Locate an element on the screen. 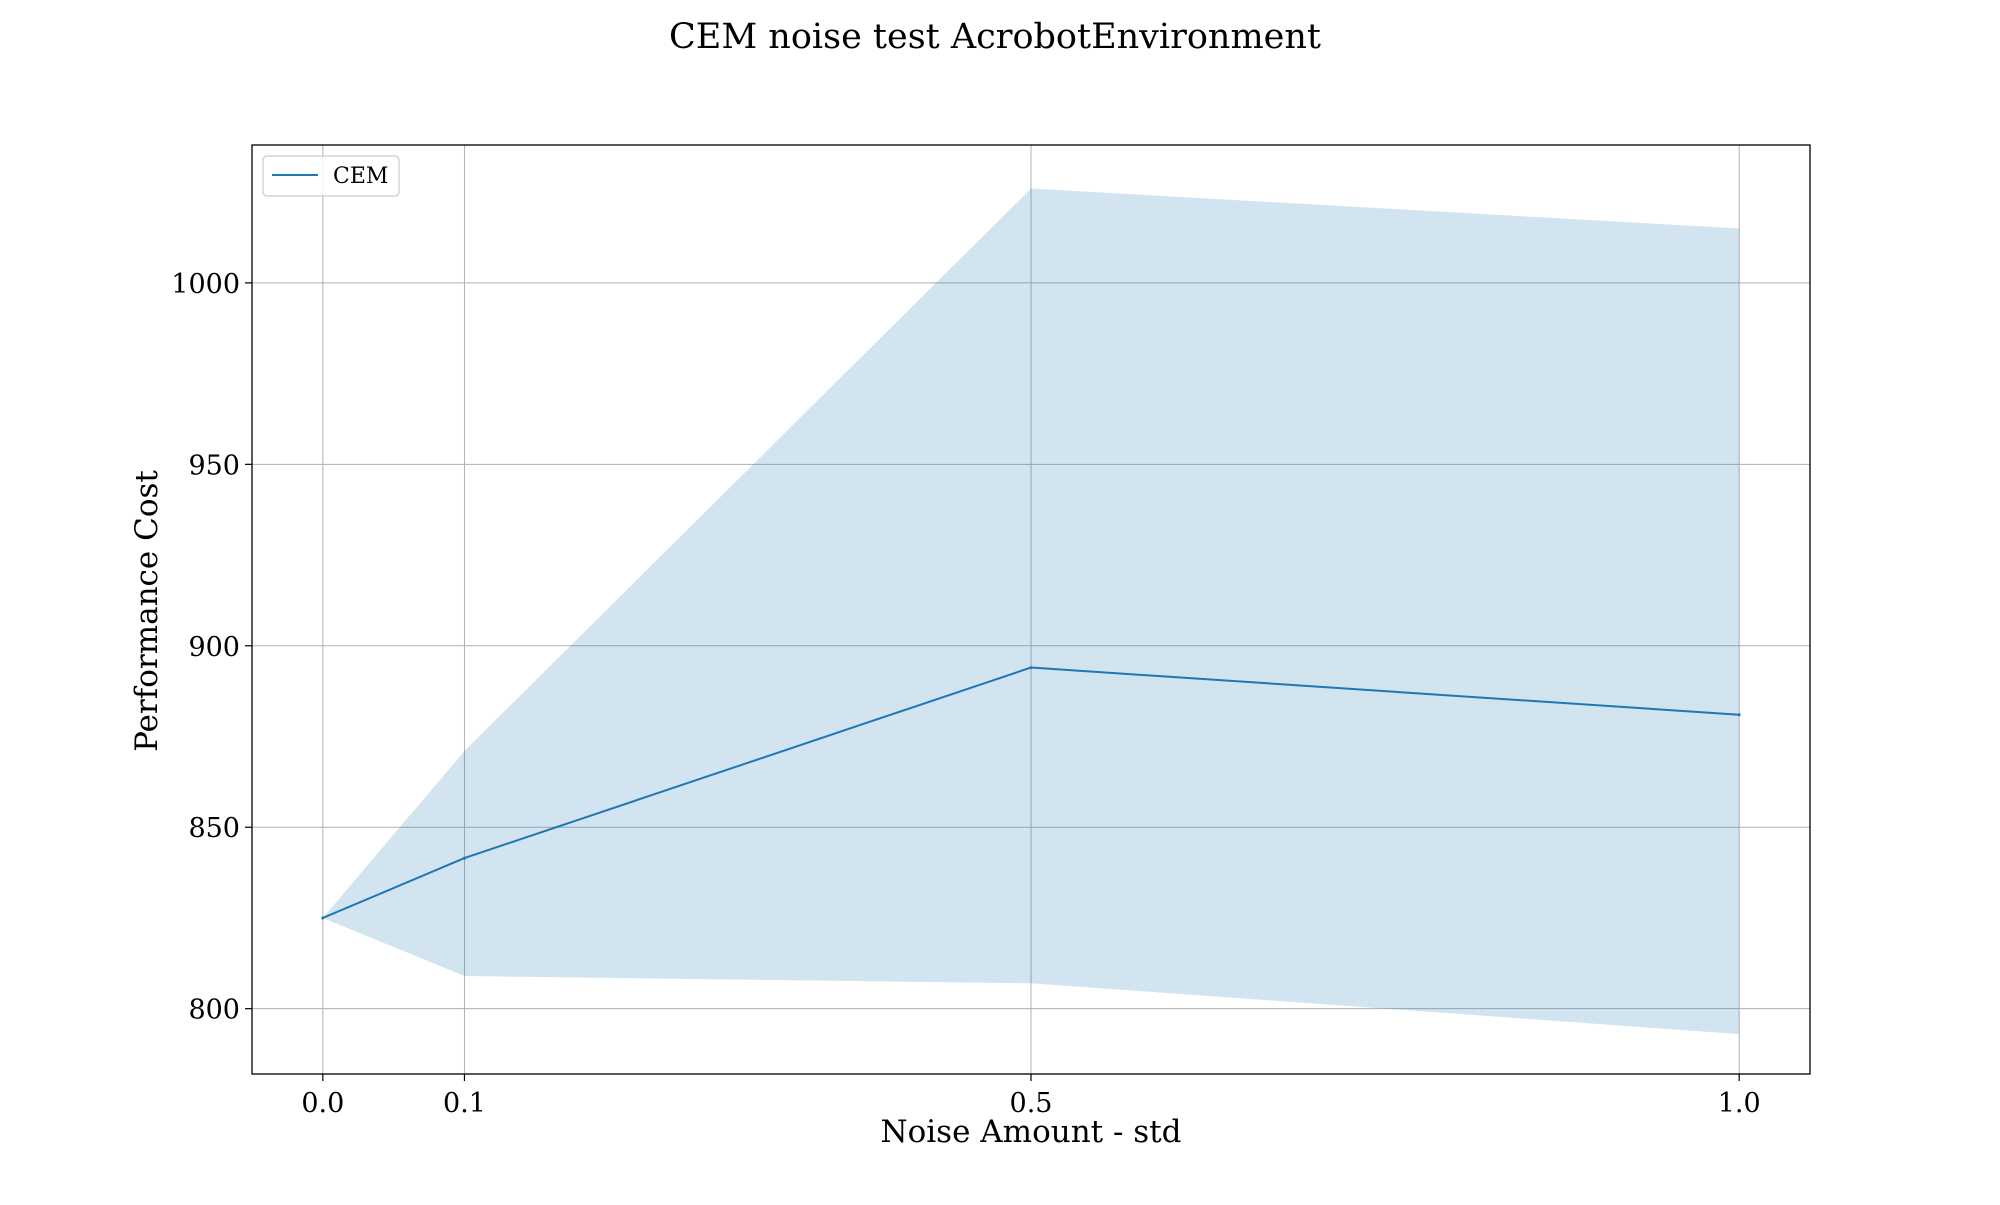  legend: CEM is located at coordinates (331, 176).